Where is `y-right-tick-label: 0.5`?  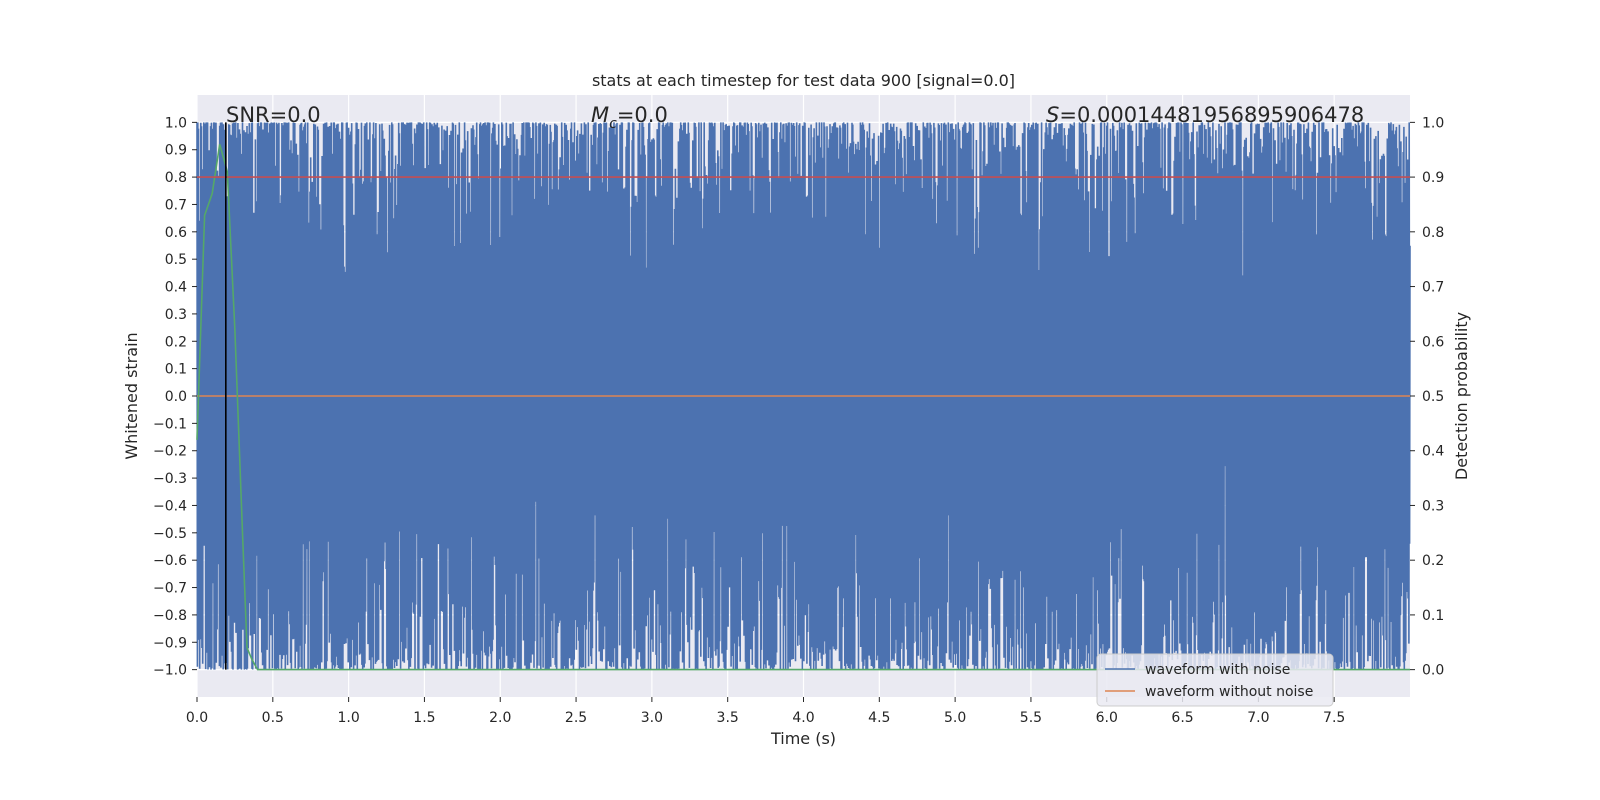 y-right-tick-label: 0.5 is located at coordinates (1433, 397).